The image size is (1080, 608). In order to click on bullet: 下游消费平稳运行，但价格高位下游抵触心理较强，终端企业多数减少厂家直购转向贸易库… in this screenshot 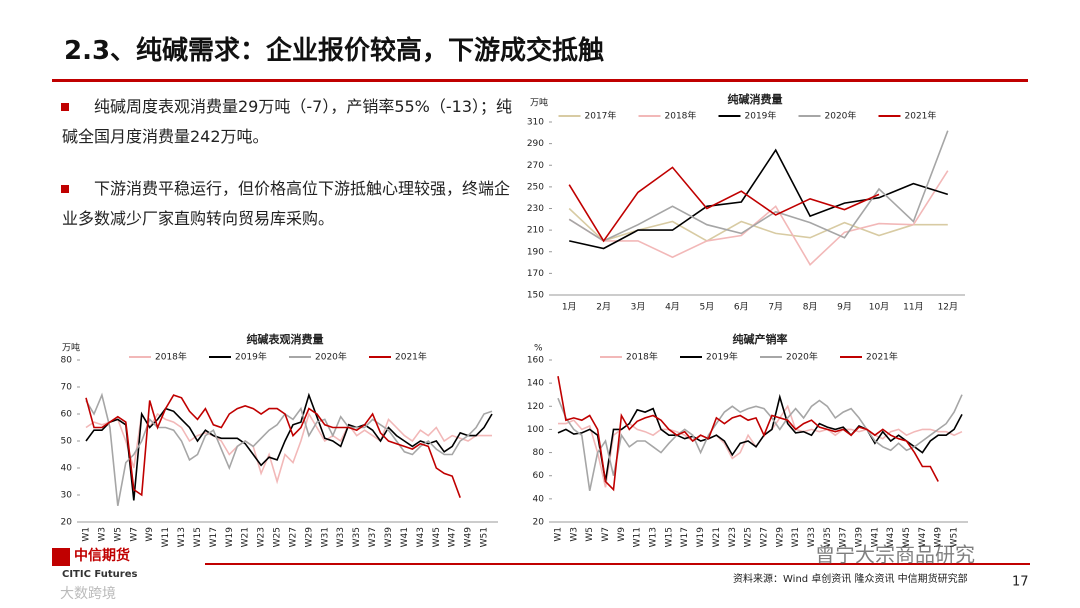, I will do `click(287, 204)`.